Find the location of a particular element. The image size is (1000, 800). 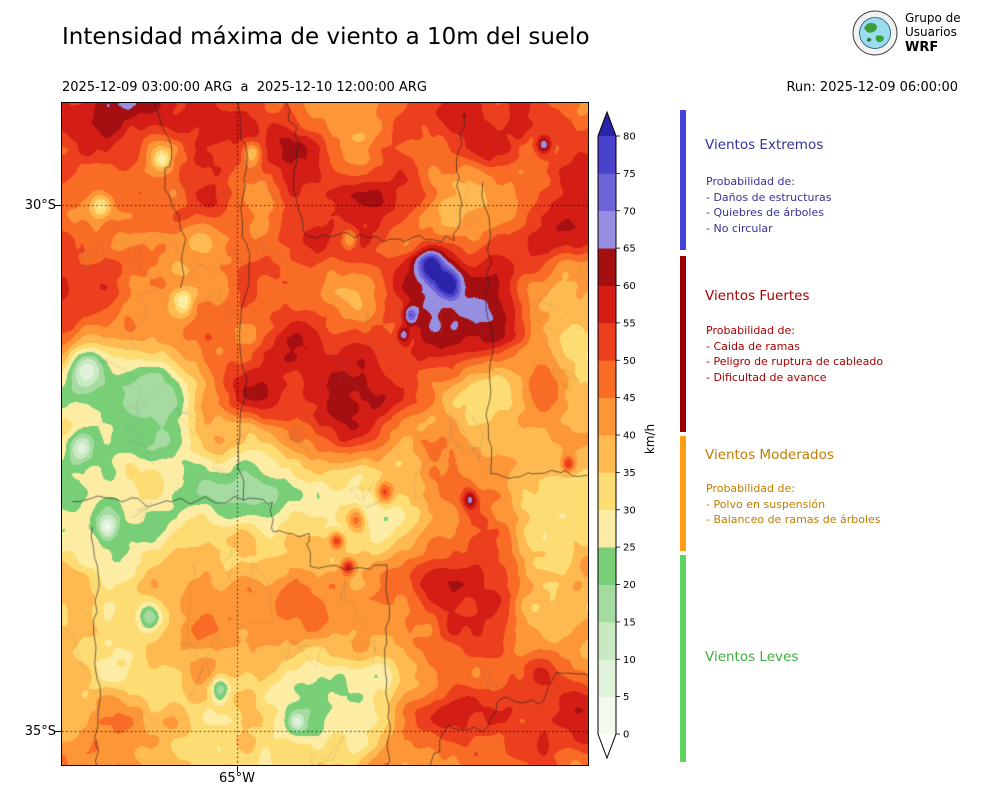

legend-item: - No circular is located at coordinates (739, 228).